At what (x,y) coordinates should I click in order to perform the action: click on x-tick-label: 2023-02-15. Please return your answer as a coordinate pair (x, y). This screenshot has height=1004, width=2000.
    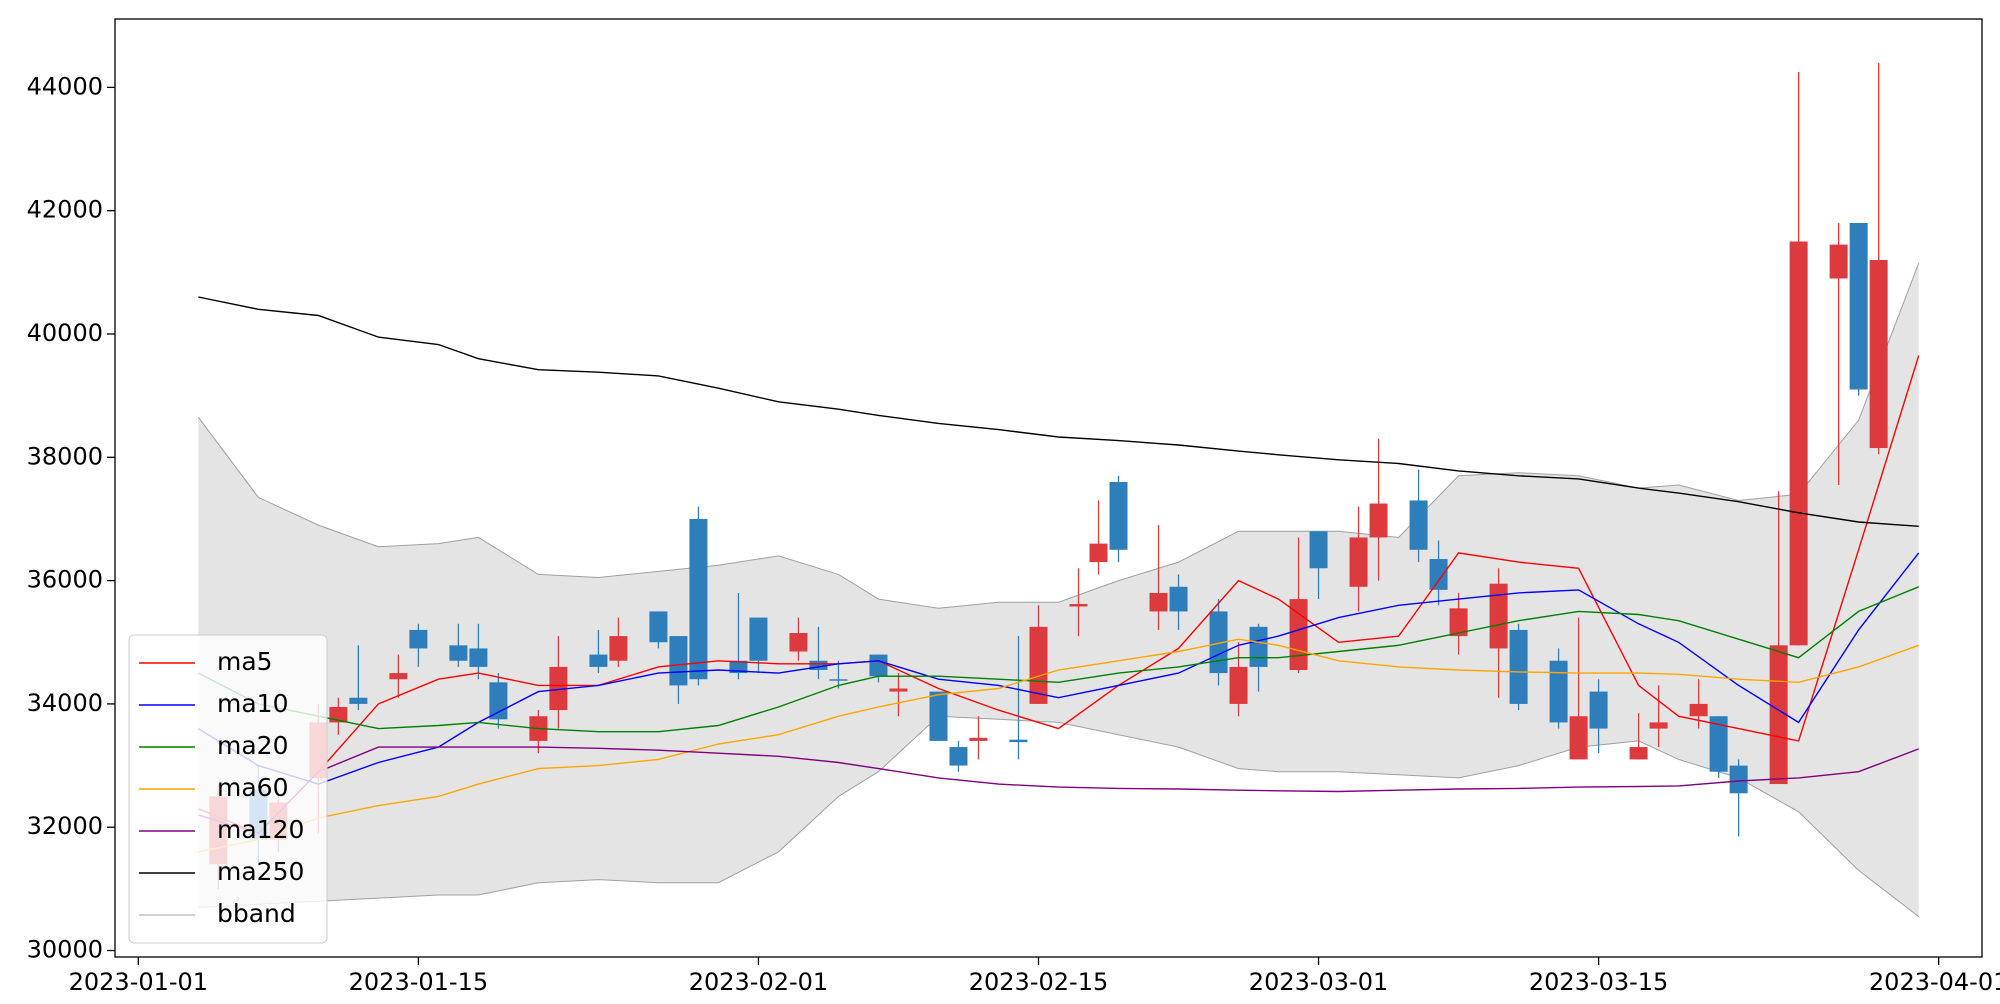
    Looking at the image, I should click on (1038, 982).